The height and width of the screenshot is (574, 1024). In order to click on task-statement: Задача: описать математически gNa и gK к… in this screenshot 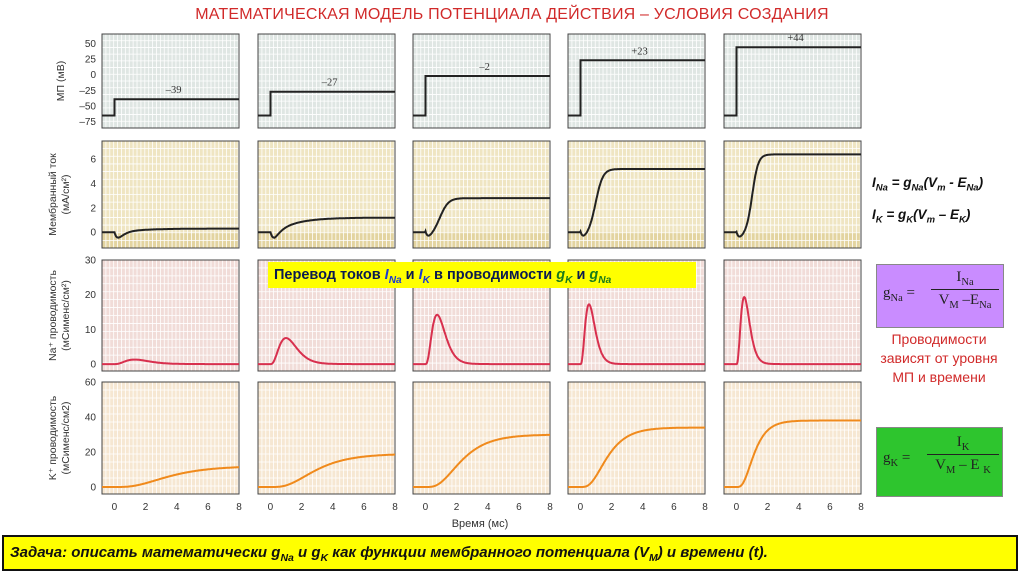, I will do `click(510, 553)`.